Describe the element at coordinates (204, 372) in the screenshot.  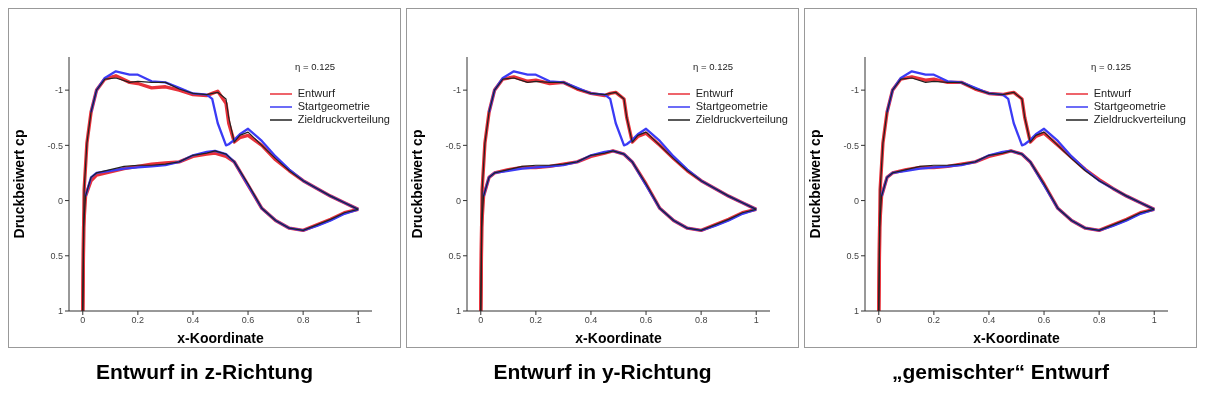
I see `text: Entwurf in z-Richtung` at that location.